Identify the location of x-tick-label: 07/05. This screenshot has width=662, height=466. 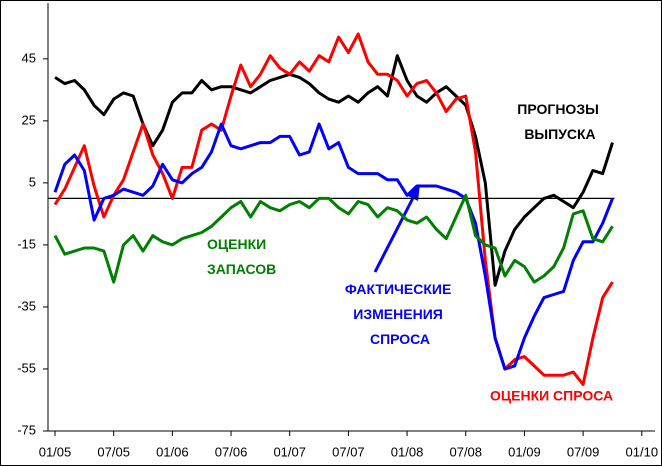
(113, 451).